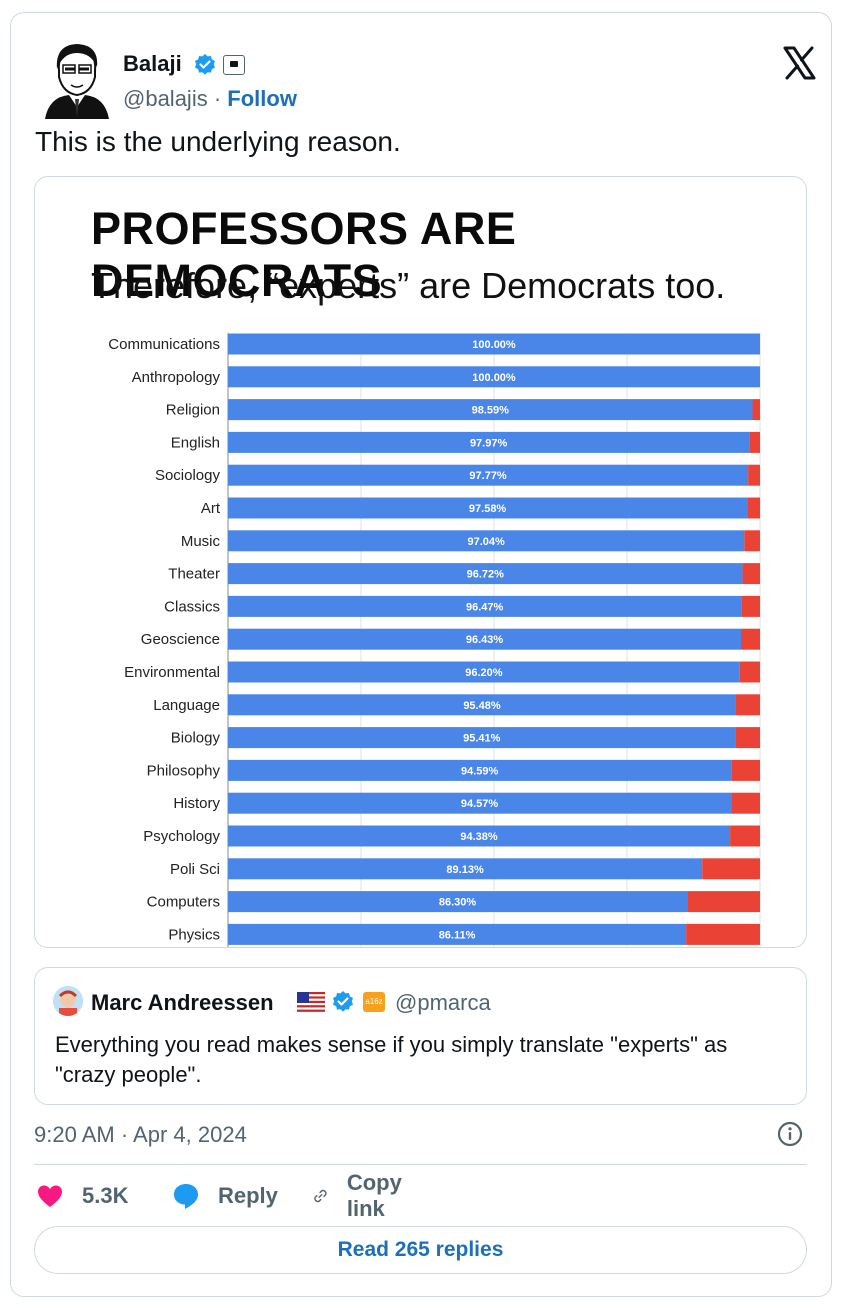 This screenshot has width=842, height=1308. What do you see at coordinates (77, 80) in the screenshot?
I see `author-avatar` at bounding box center [77, 80].